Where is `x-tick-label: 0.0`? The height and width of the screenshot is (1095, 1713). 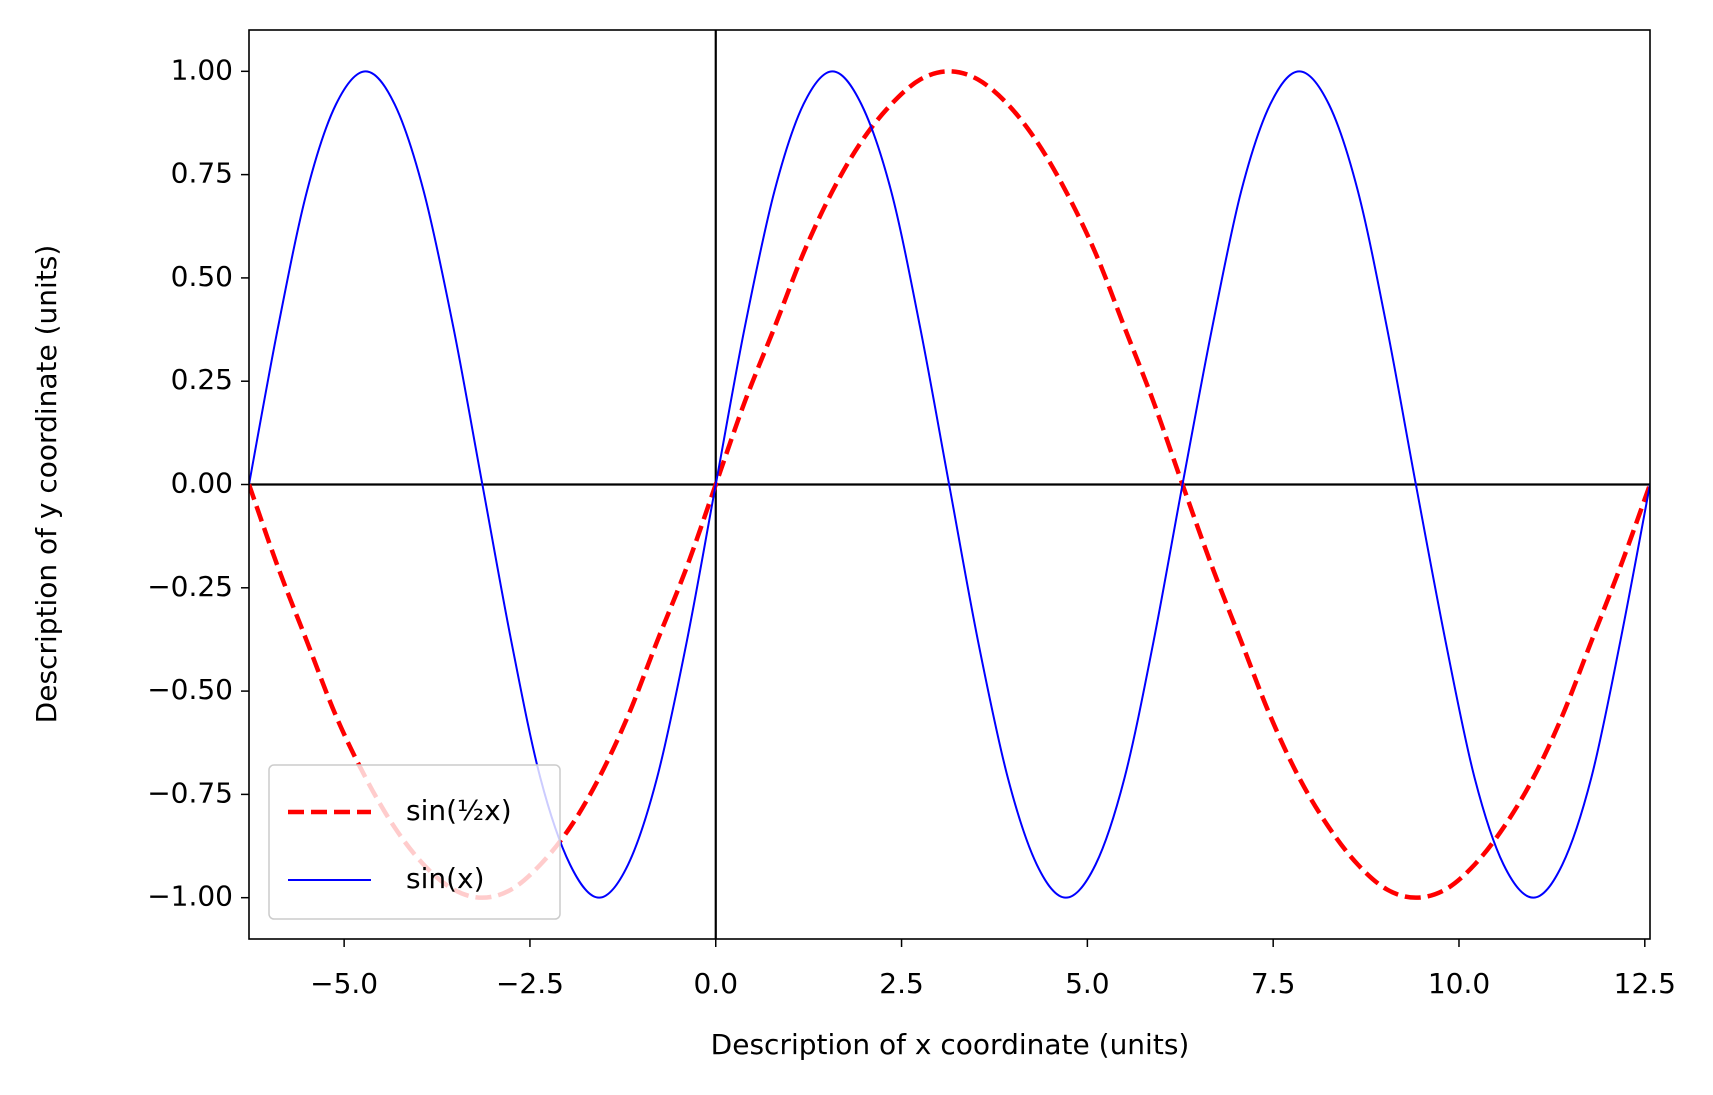 x-tick-label: 0.0 is located at coordinates (715, 983).